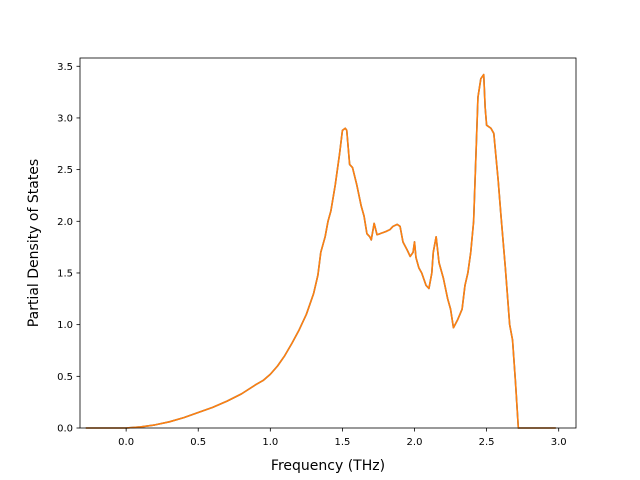  I want to click on y-tick-label: 2.5, so click(65, 170).